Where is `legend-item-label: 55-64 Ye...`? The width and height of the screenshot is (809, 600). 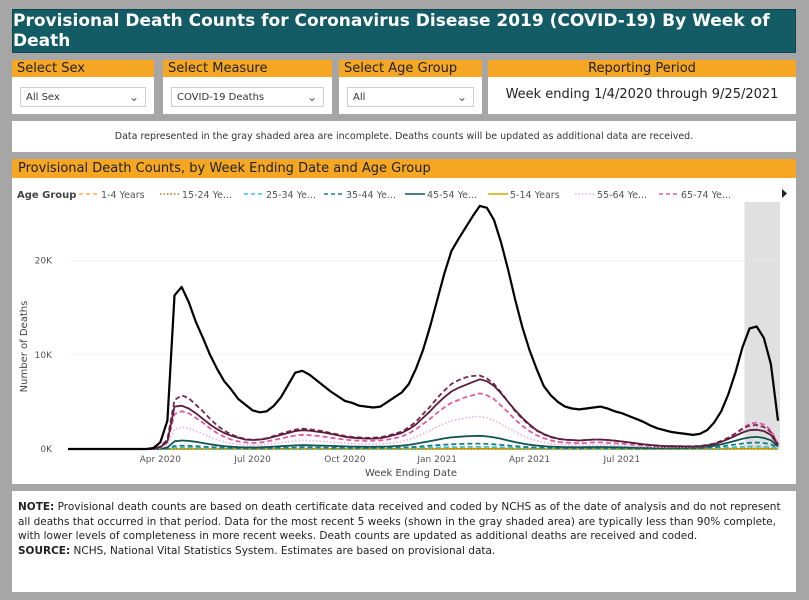 legend-item-label: 55-64 Ye... is located at coordinates (622, 195).